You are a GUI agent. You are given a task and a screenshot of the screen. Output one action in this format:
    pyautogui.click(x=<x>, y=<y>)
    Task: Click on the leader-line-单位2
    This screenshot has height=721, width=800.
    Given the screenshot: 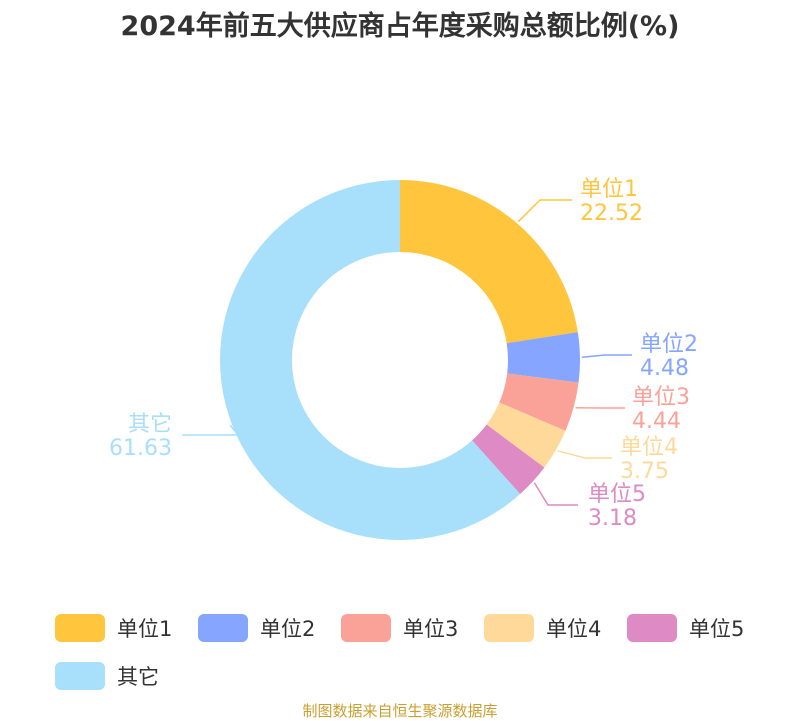 What is the action you would take?
    pyautogui.click(x=607, y=356)
    